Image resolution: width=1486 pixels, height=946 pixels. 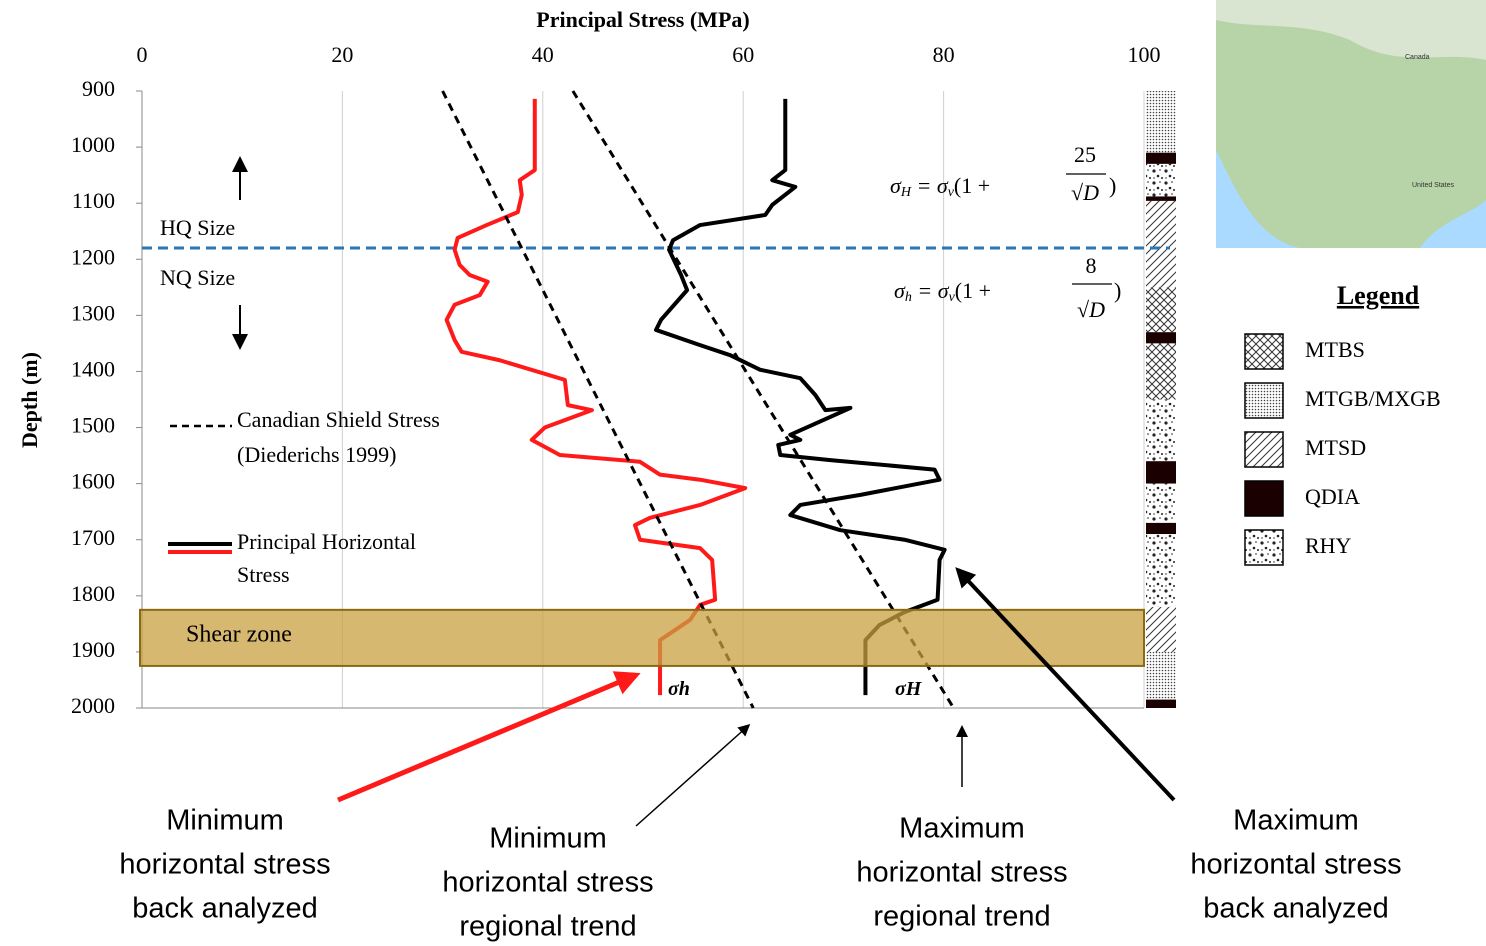 I want to click on y-tick-label: 1300, so click(x=93, y=312).